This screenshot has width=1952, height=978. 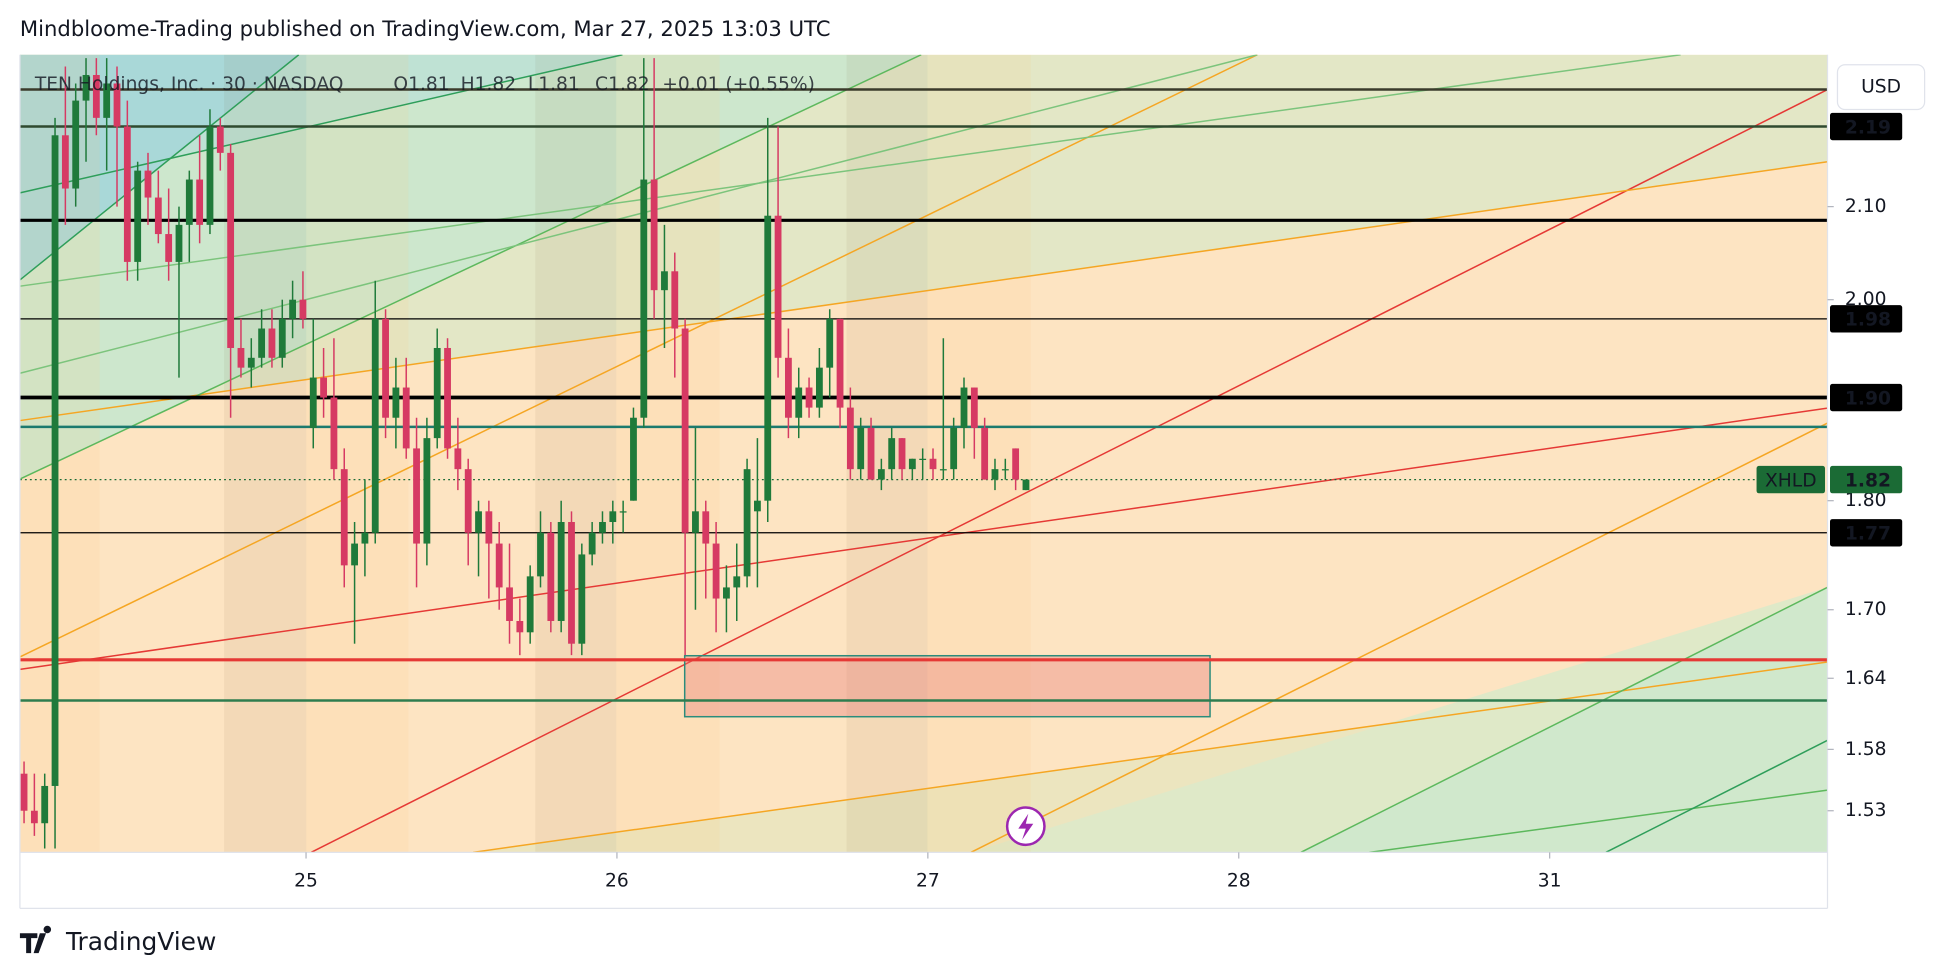 I want to click on currency: USD, so click(x=1881, y=87).